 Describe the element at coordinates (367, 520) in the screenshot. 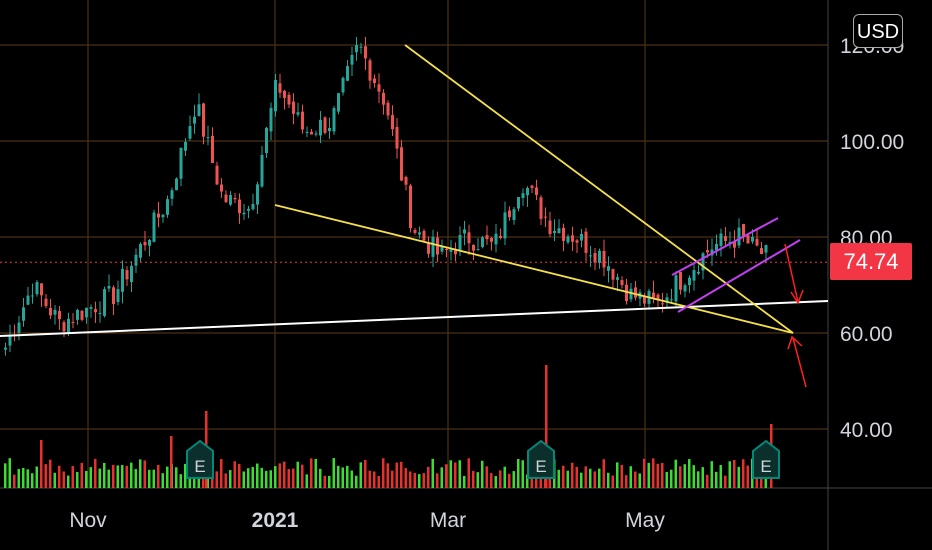

I see `time-axis: Nov 2021 Mar May` at that location.